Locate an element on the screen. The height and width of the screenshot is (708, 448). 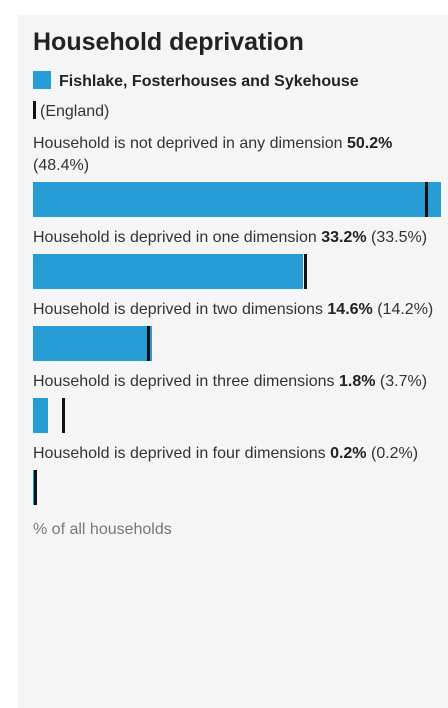
value-label: 1.8% is located at coordinates (357, 381).